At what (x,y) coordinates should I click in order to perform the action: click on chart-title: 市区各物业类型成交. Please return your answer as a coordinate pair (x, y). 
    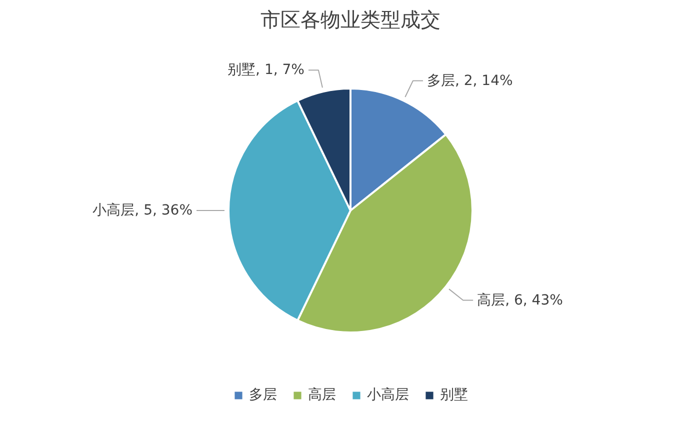
    Looking at the image, I should click on (350, 20).